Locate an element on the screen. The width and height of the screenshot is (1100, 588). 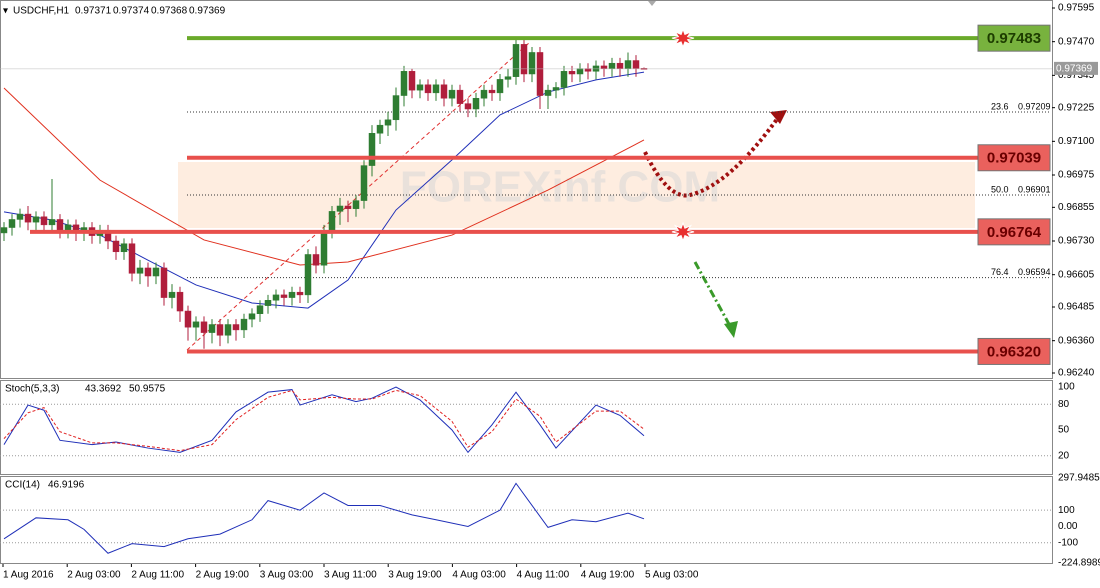
y-tick-label: 0.97470 is located at coordinates (1076, 41).